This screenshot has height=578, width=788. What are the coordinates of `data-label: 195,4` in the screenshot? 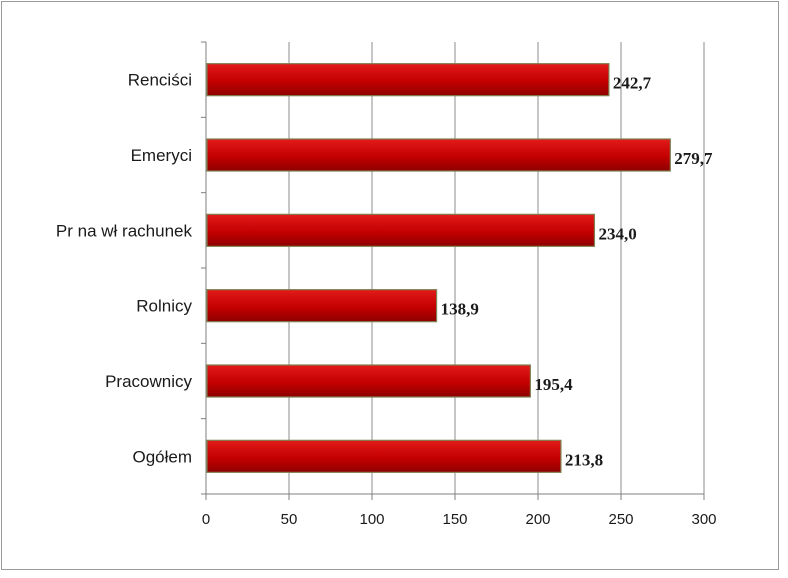 It's located at (553, 384).